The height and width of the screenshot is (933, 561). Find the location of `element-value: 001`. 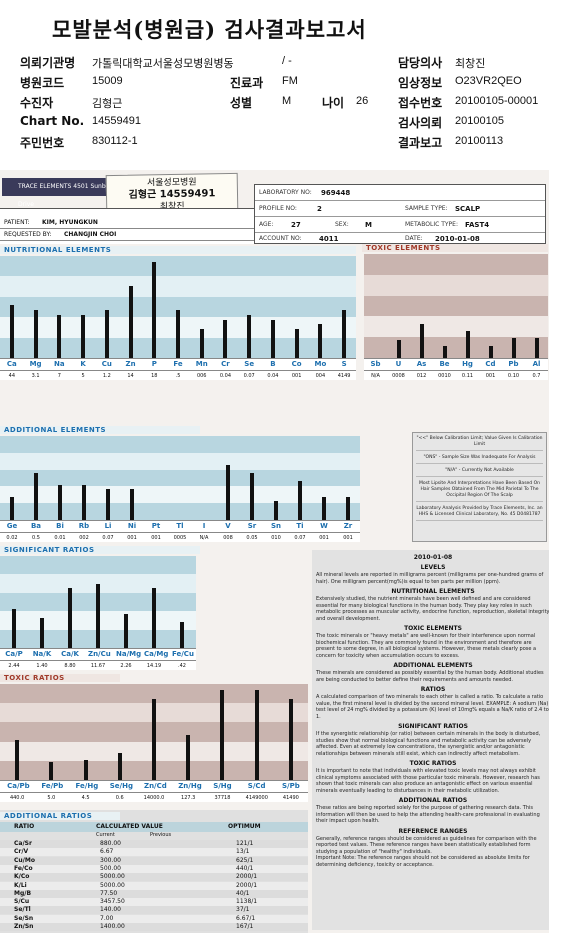

element-value: 001 is located at coordinates (156, 538).